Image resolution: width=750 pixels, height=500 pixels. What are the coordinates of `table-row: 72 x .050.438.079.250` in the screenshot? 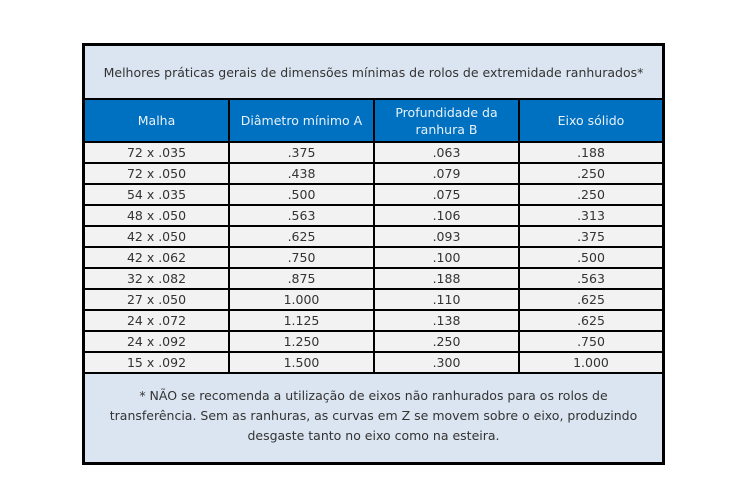 It's located at (373, 173).